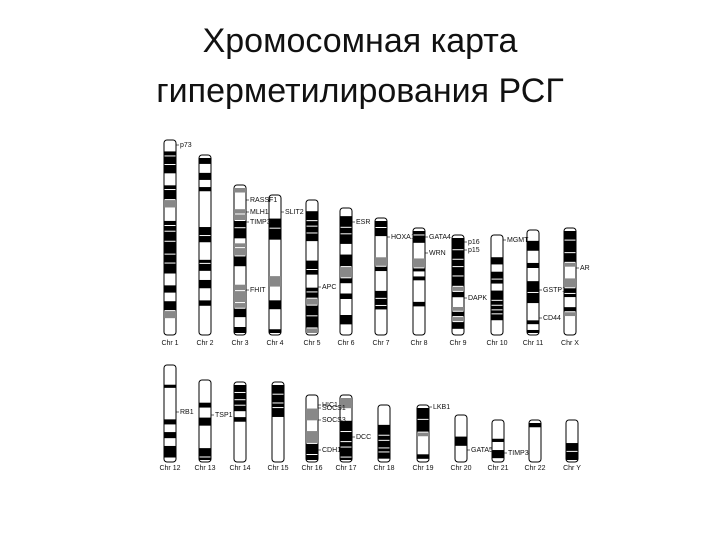 The width and height of the screenshot is (720, 540). I want to click on gene-label: TSP1, so click(224, 415).